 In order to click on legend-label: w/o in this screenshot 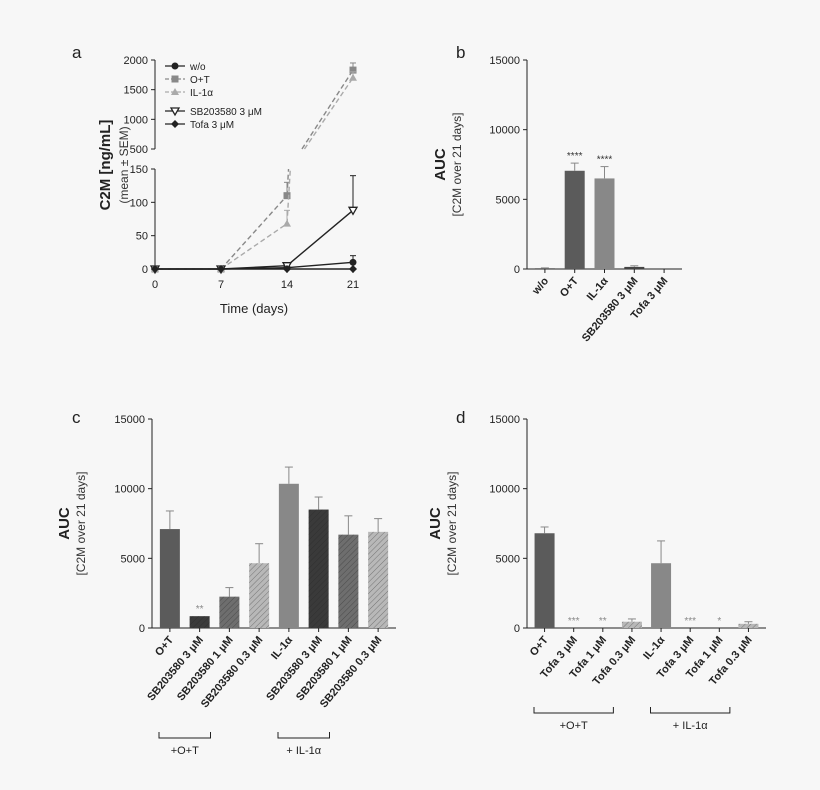, I will do `click(197, 67)`.